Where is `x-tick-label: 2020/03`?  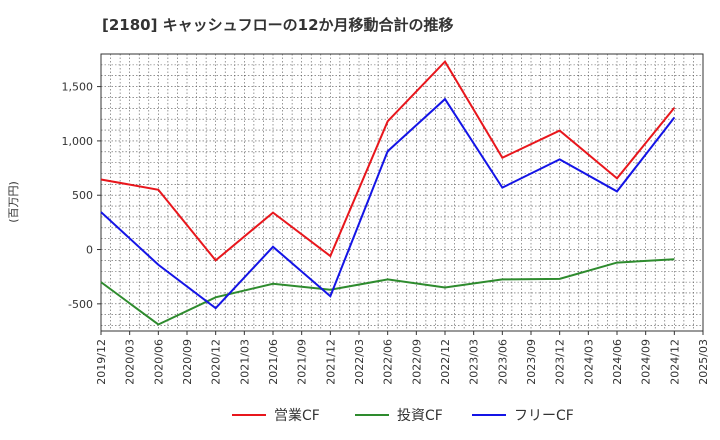 x-tick-label: 2020/03 is located at coordinates (130, 362).